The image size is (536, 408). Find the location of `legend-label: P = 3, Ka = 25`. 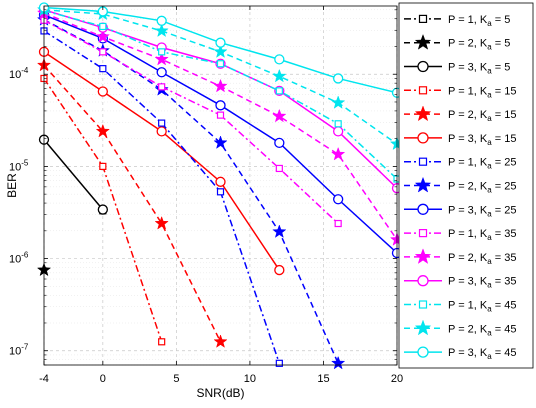

legend-label: P = 3, Ka = 25 is located at coordinates (482, 211).